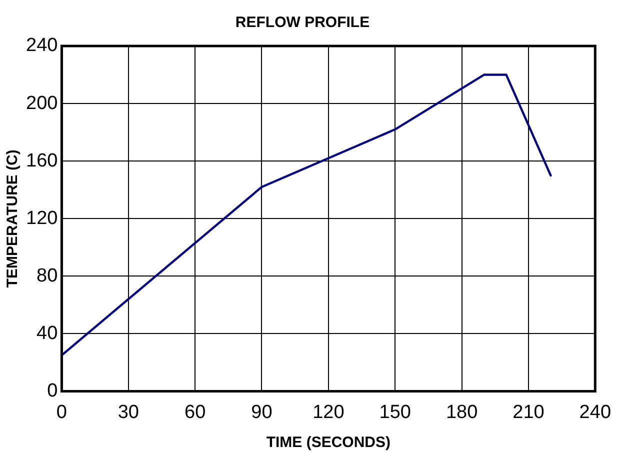  What do you see at coordinates (328, 412) in the screenshot?
I see `x-tick-label: 120` at bounding box center [328, 412].